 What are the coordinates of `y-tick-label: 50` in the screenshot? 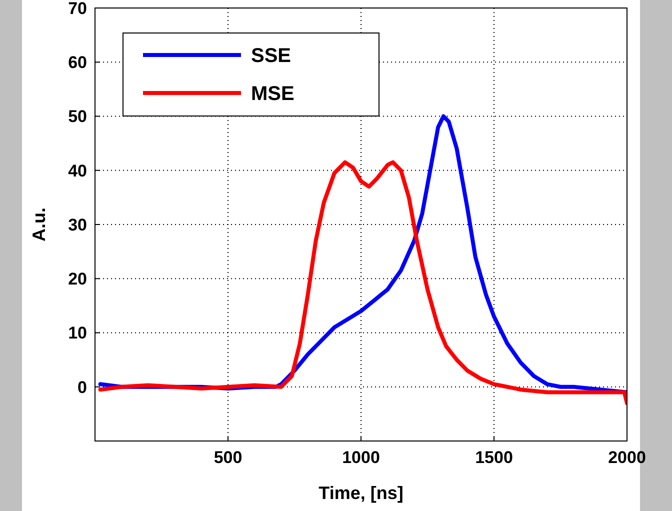 It's located at (77, 116).